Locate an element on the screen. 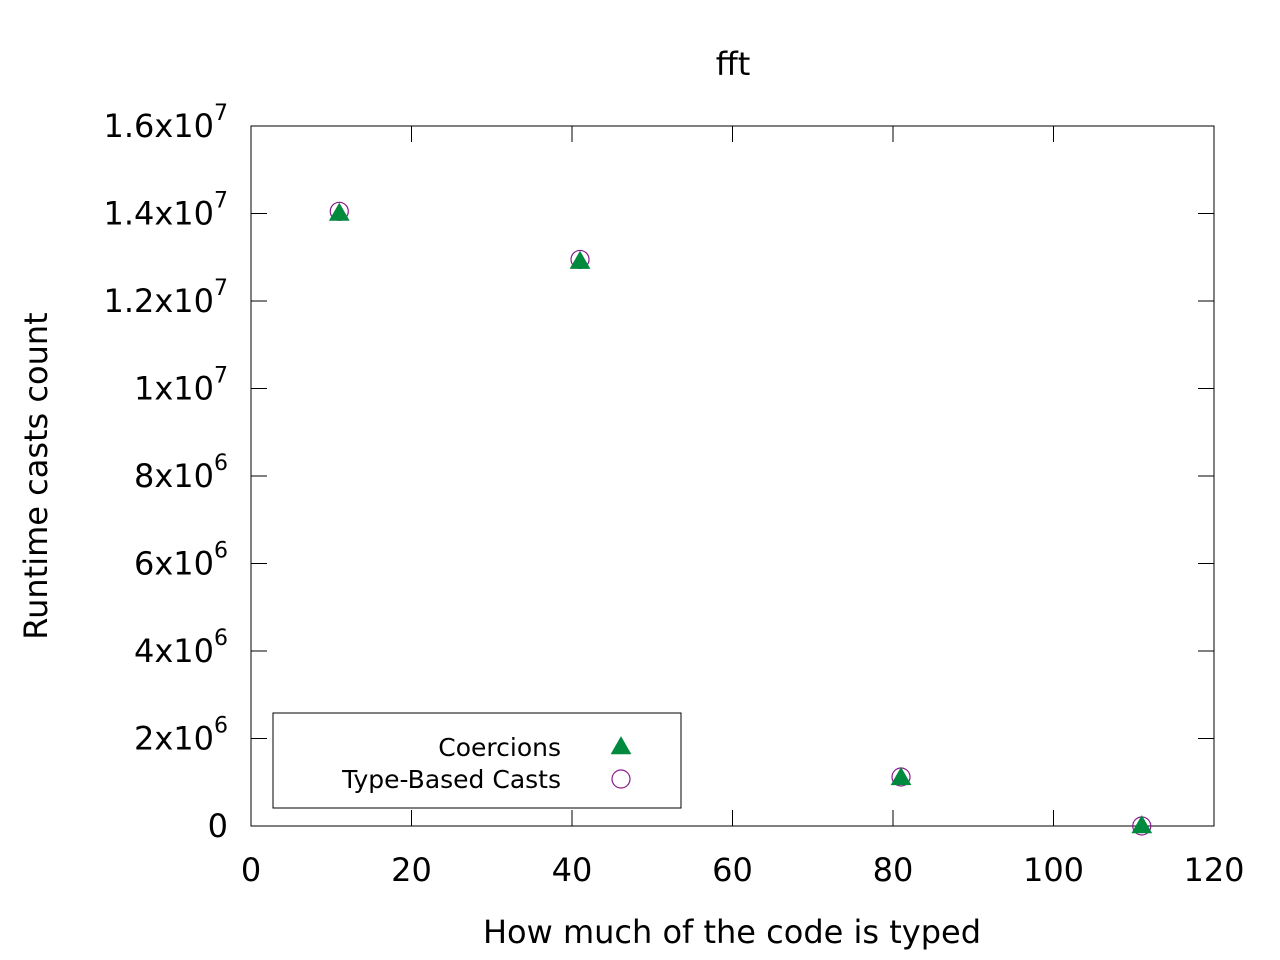 This screenshot has height=960, width=1280. y-tick-label: 2x10⁶ is located at coordinates (181, 736).